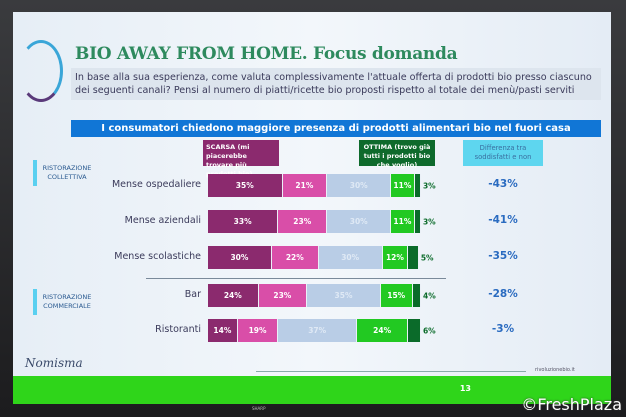 This screenshot has height=417, width=626. Describe the element at coordinates (344, 295) in the screenshot. I see `bar-segment-neutrale: 35%` at that location.